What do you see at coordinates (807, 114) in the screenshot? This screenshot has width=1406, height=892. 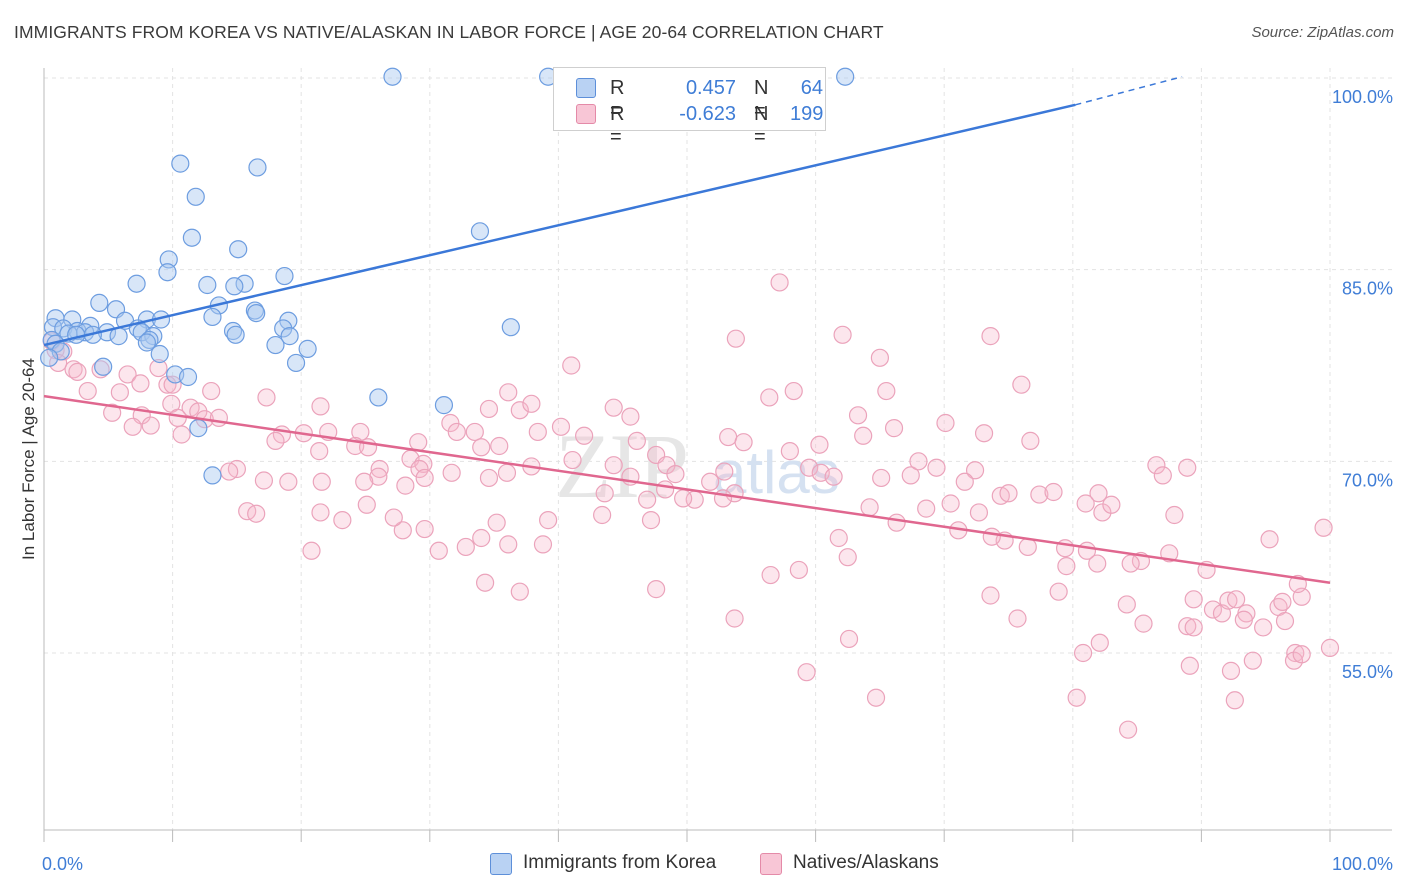 I see `legend-n-value: 199` at bounding box center [807, 114].